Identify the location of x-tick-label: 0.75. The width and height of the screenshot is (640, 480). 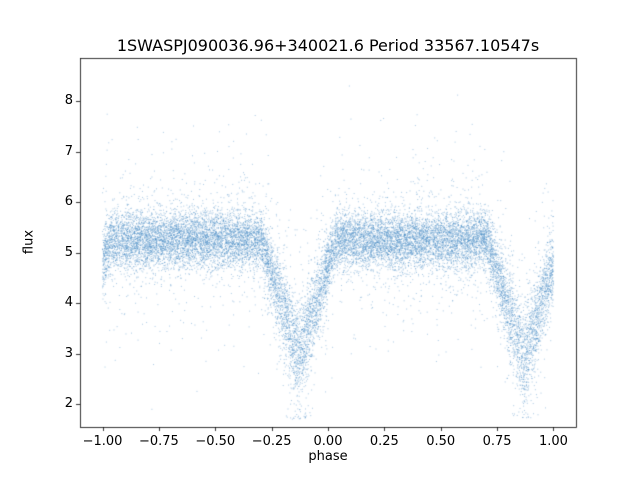
(497, 441).